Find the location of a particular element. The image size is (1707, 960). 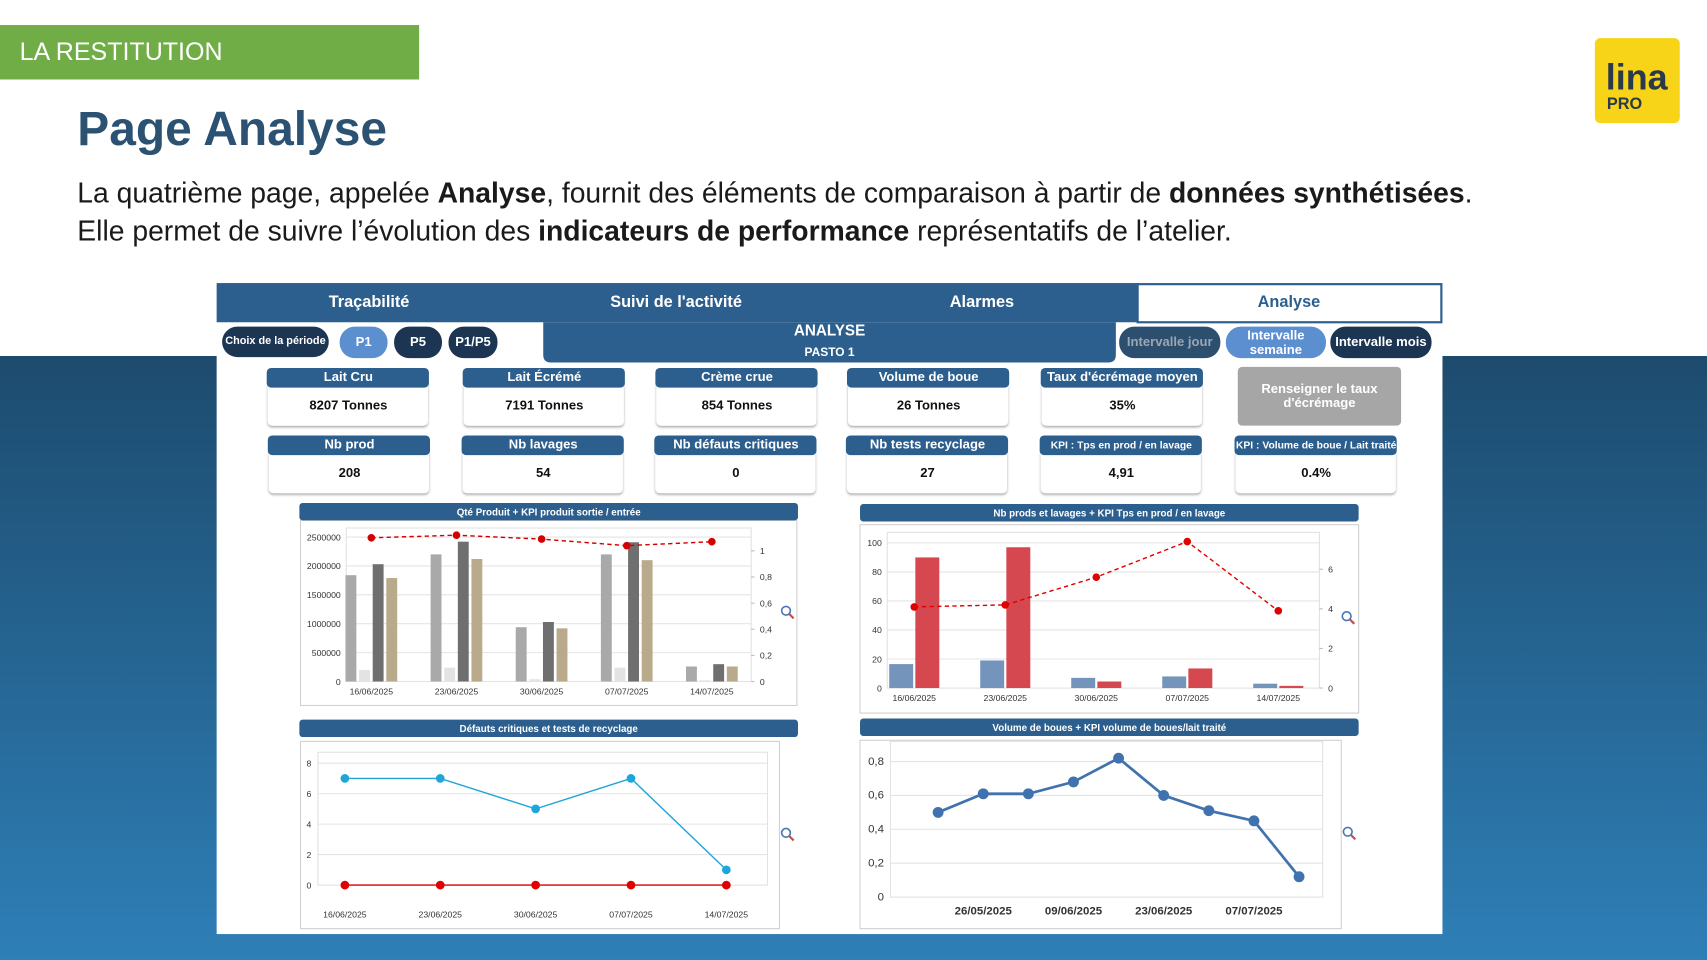

y-tick-label: 0,4 is located at coordinates (876, 830).